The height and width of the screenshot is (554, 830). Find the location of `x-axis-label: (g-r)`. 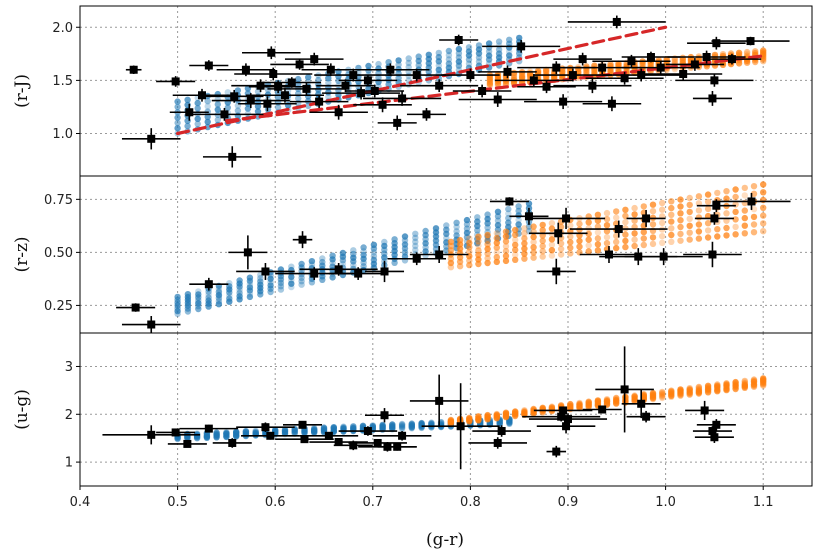

x-axis-label: (g-r) is located at coordinates (445, 540).